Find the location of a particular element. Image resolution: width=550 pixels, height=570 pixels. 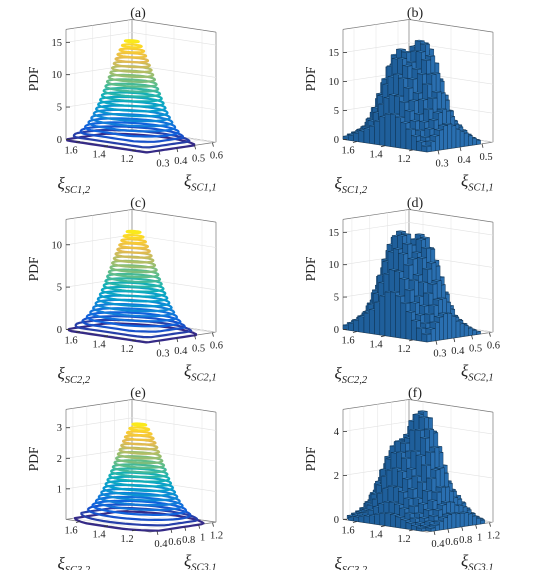

y-axis-label-base: ξ is located at coordinates (338, 373).